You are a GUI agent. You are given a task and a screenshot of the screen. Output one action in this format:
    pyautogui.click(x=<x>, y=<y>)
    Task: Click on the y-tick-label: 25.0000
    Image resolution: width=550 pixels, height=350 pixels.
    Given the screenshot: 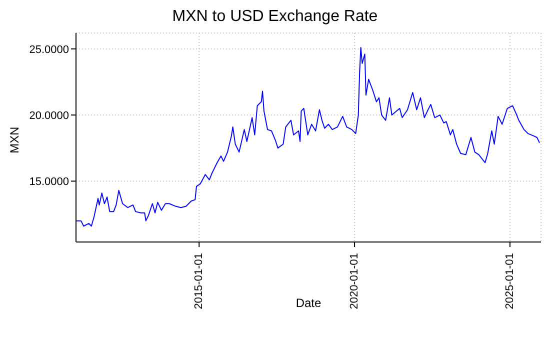 What is the action you would take?
    pyautogui.click(x=49, y=50)
    